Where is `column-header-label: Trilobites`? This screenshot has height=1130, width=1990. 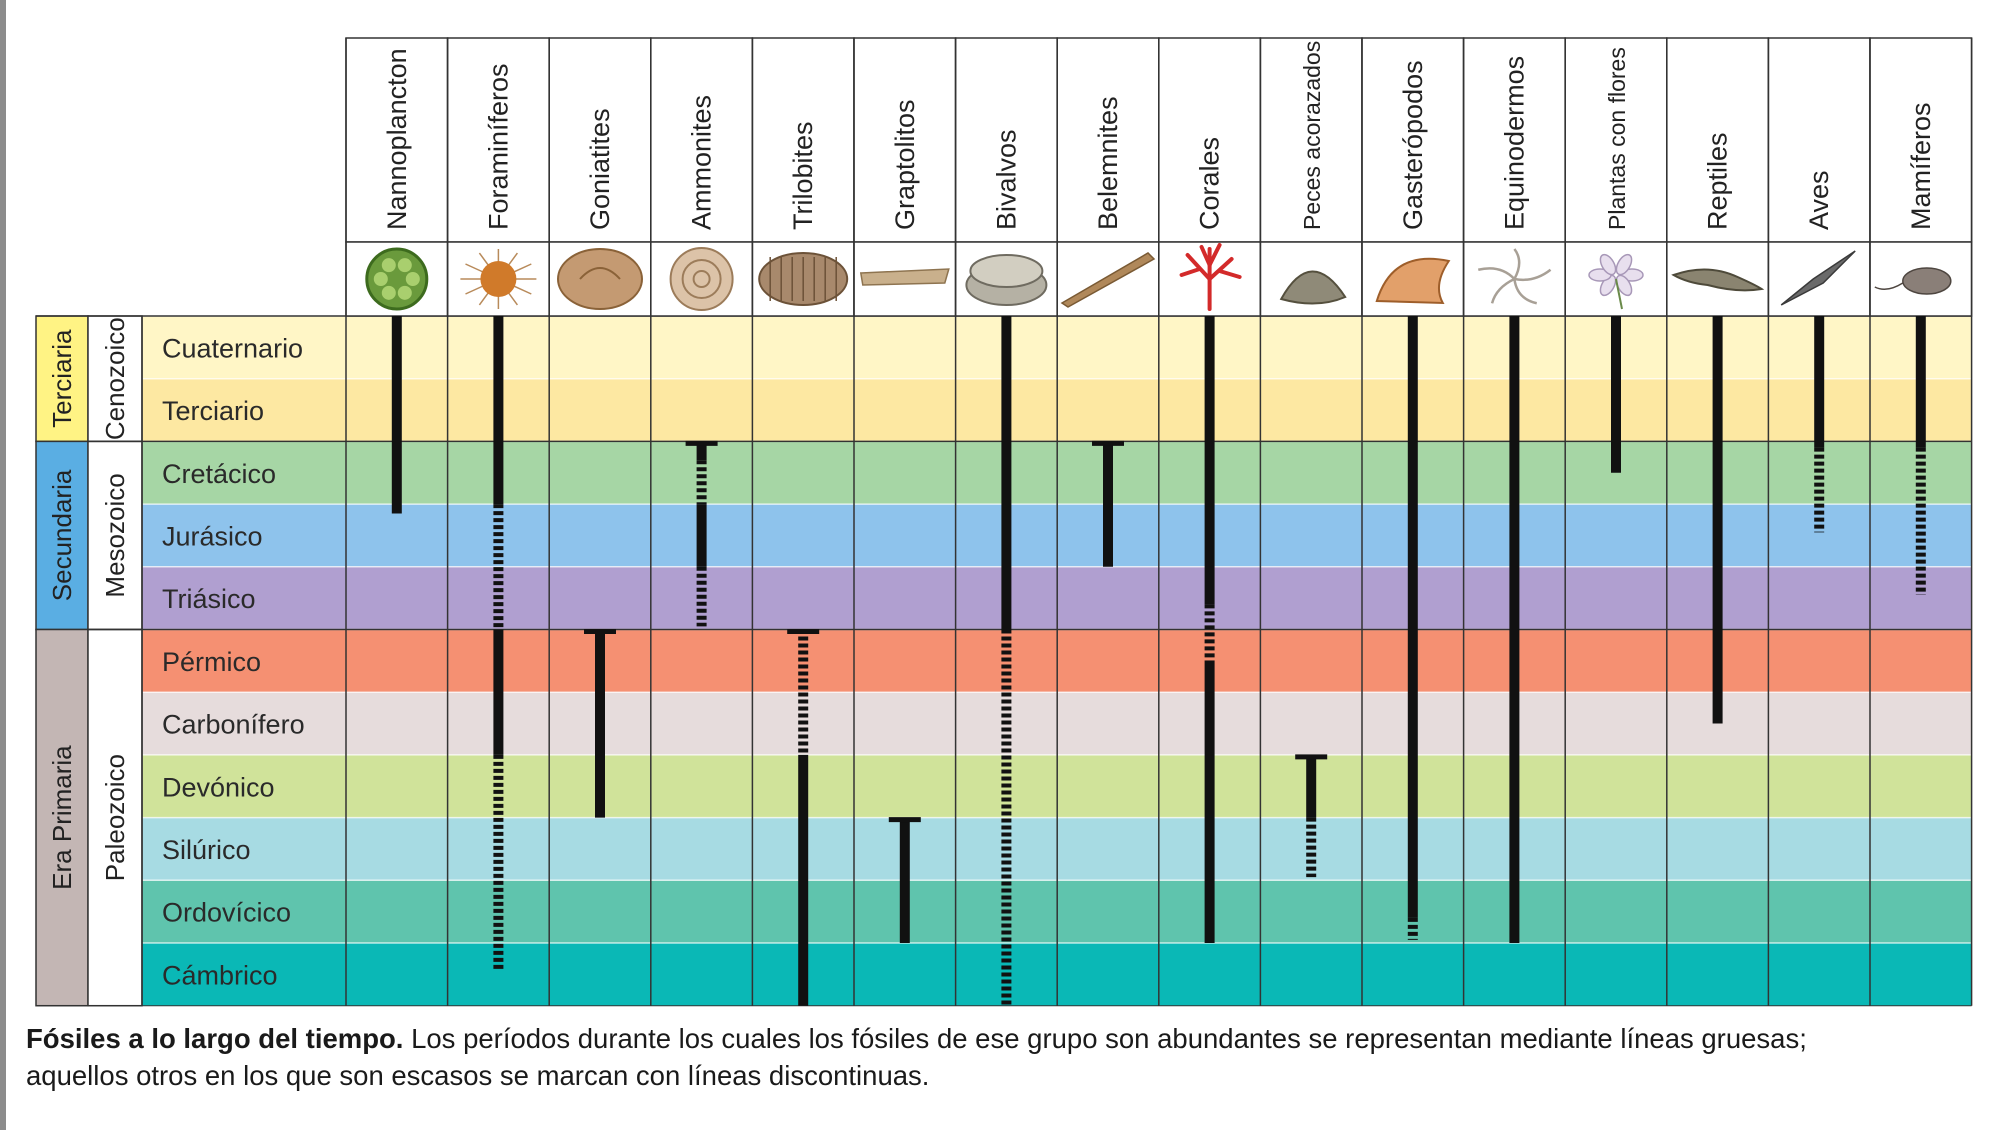
column-header-label: Trilobites is located at coordinates (803, 175).